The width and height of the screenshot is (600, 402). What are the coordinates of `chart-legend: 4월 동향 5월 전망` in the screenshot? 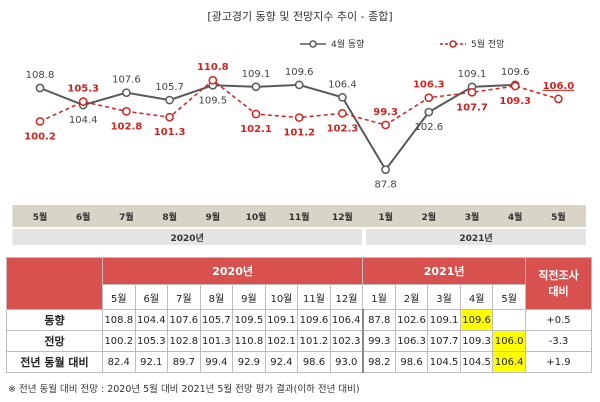 It's located at (402, 44).